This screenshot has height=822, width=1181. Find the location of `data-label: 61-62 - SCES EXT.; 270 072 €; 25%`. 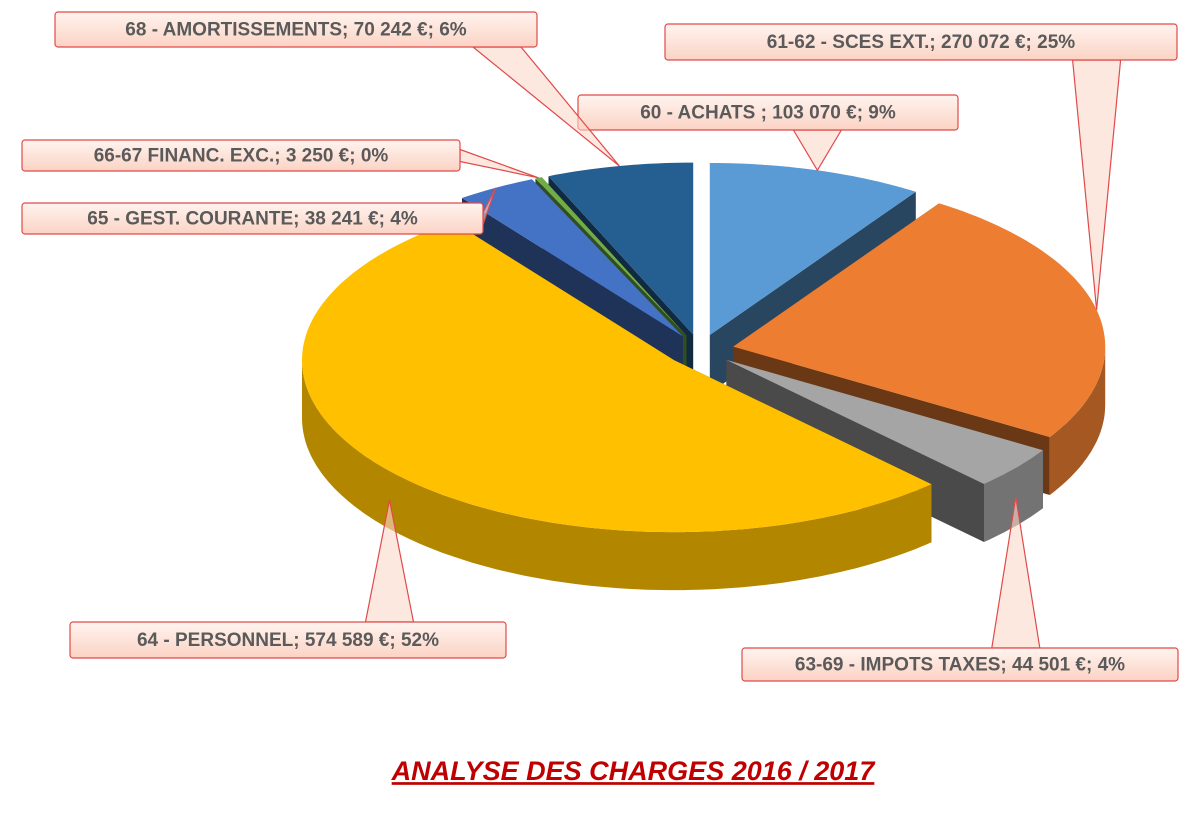

data-label: 61-62 - SCES EXT.; 270 072 €; 25% is located at coordinates (921, 42).